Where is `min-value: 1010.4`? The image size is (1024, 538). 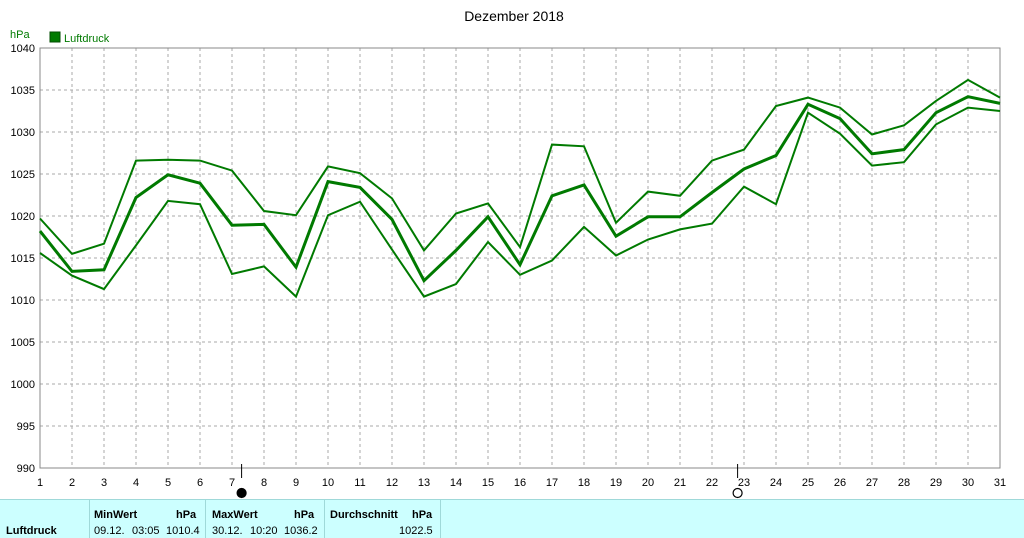
min-value: 1010.4 is located at coordinates (183, 531).